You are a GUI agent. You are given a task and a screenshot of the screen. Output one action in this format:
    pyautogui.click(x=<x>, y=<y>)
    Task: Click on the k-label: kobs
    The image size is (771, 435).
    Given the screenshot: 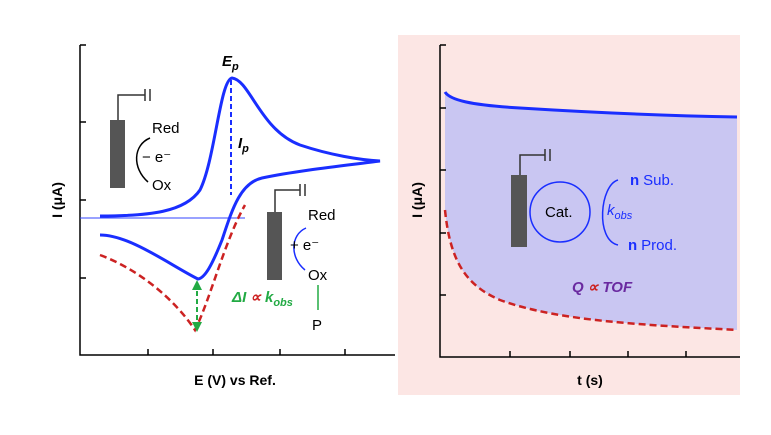 What is the action you would take?
    pyautogui.click(x=620, y=212)
    